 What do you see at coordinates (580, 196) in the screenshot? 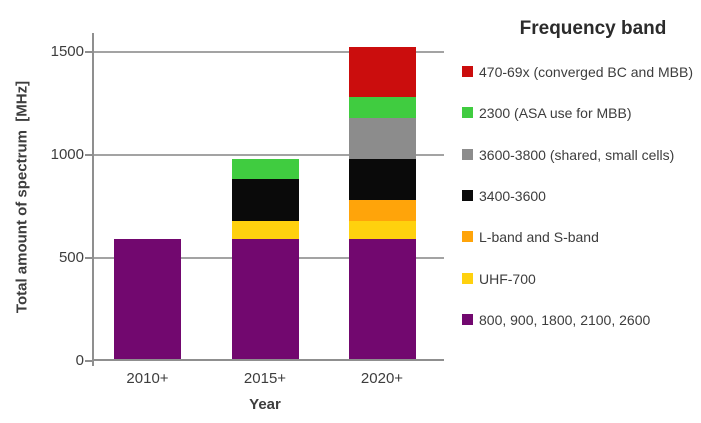
I see `legend-item: 3400-3600` at bounding box center [580, 196].